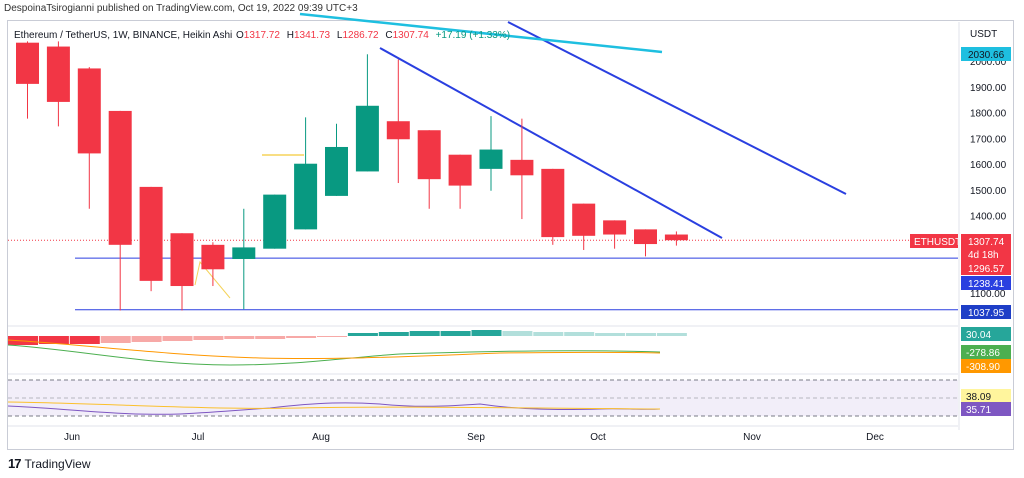  I want to click on macd-signal-line, so click(334, 349).